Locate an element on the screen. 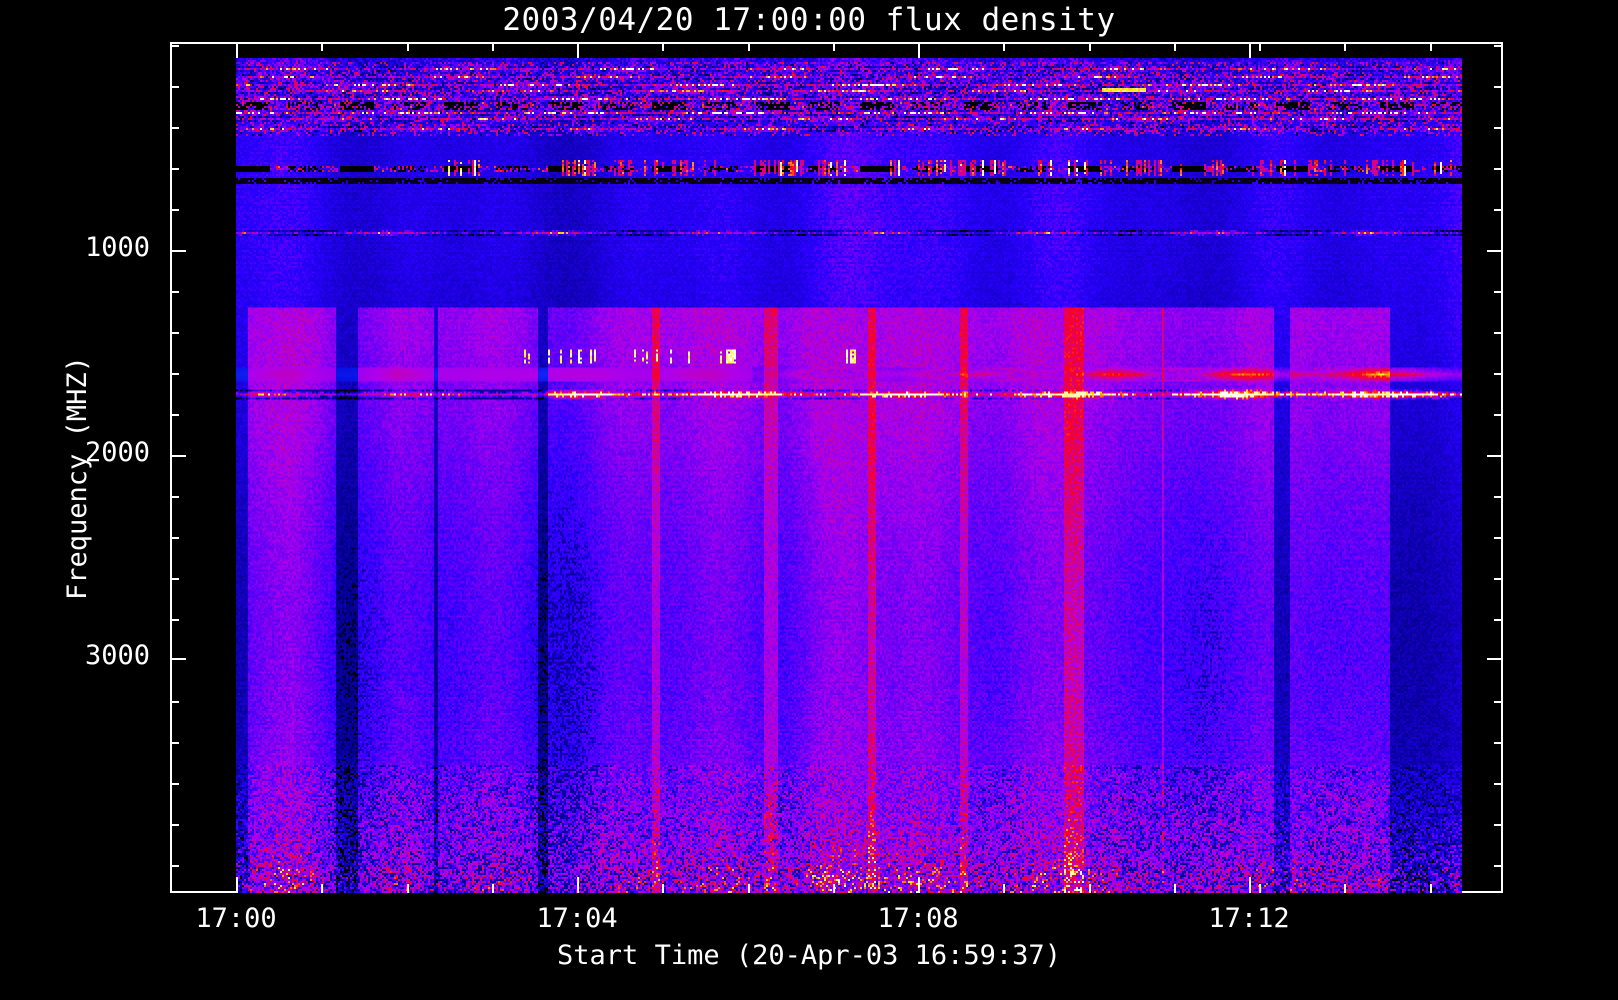 This screenshot has height=1000, width=1618. y-axis-title: Frequency (MHZ) is located at coordinates (77, 478).